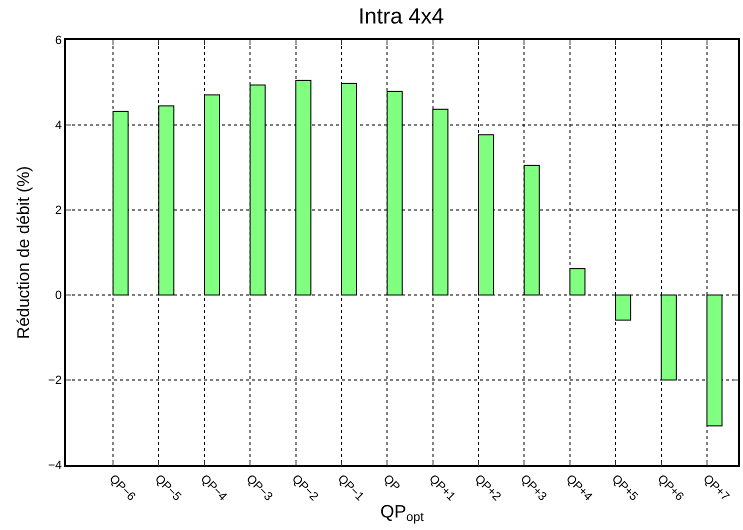  I want to click on x-tick-label: QP, so click(391, 483).